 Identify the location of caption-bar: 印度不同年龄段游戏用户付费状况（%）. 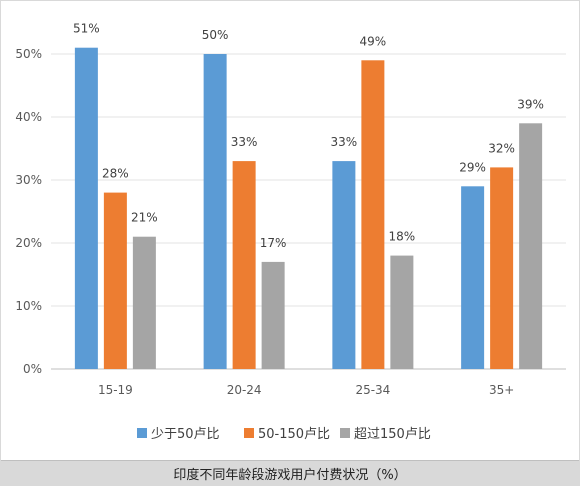
(290, 473).